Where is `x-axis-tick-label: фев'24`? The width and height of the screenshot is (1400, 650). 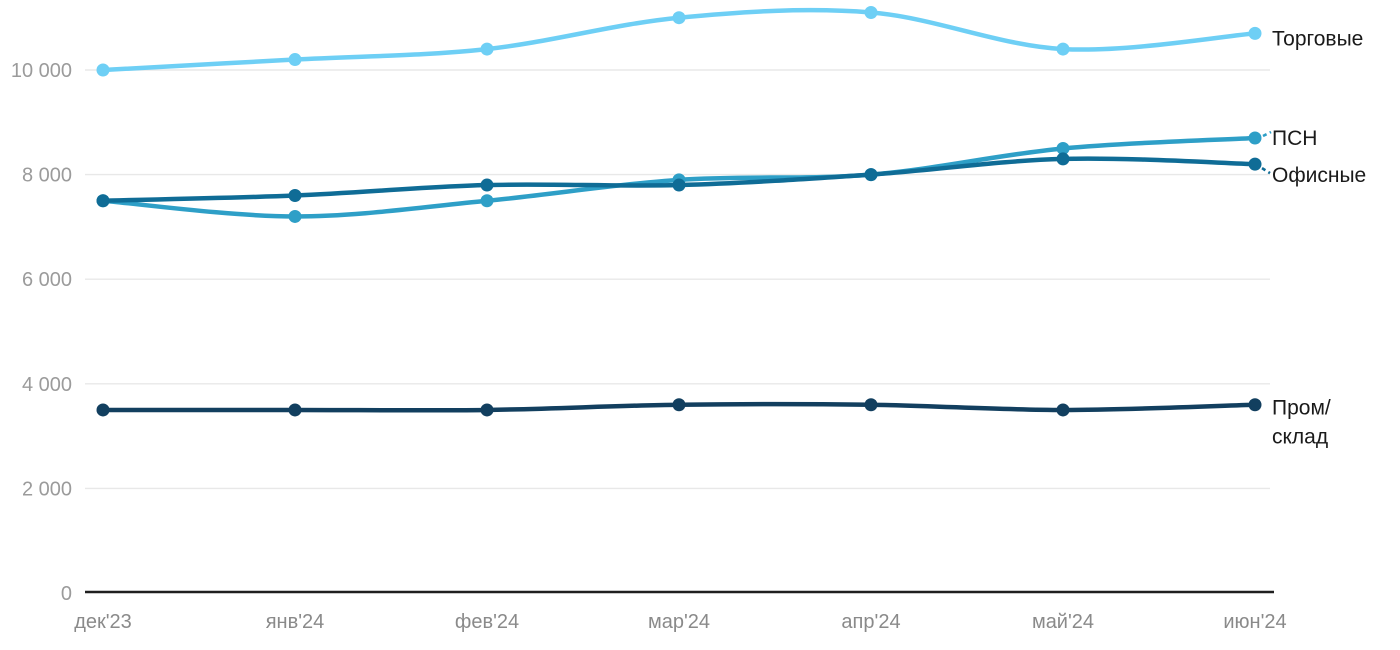
x-axis-tick-label: фев'24 is located at coordinates (487, 622).